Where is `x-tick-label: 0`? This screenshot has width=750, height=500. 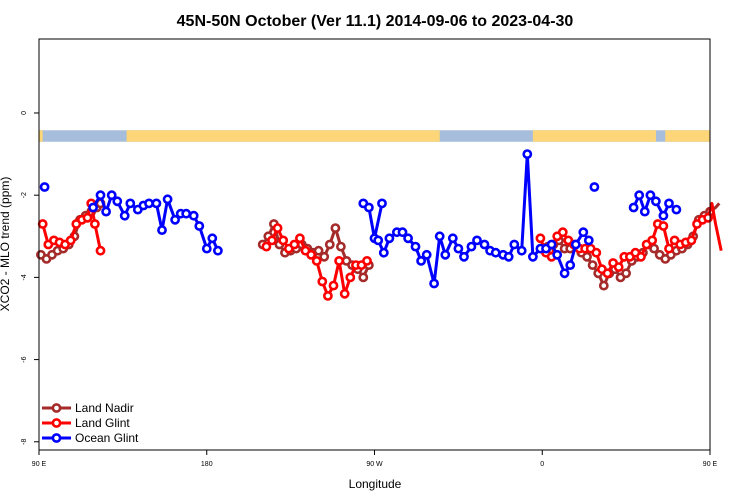
x-tick-label: 0 is located at coordinates (542, 464).